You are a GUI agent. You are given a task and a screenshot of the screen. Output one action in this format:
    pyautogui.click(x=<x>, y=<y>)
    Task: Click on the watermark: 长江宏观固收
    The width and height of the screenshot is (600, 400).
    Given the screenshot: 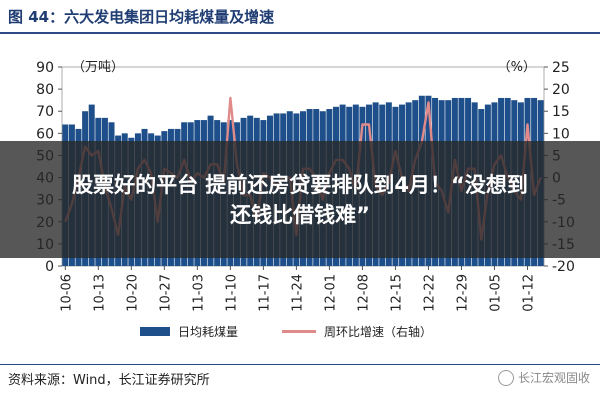 What is the action you would take?
    pyautogui.click(x=543, y=377)
    